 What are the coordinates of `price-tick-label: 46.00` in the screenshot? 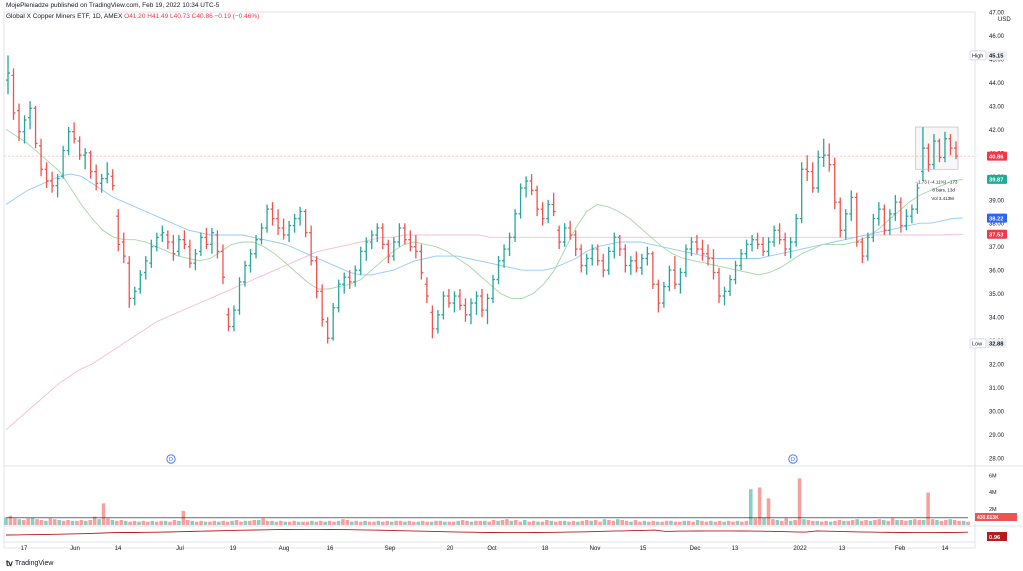 It's located at (997, 37).